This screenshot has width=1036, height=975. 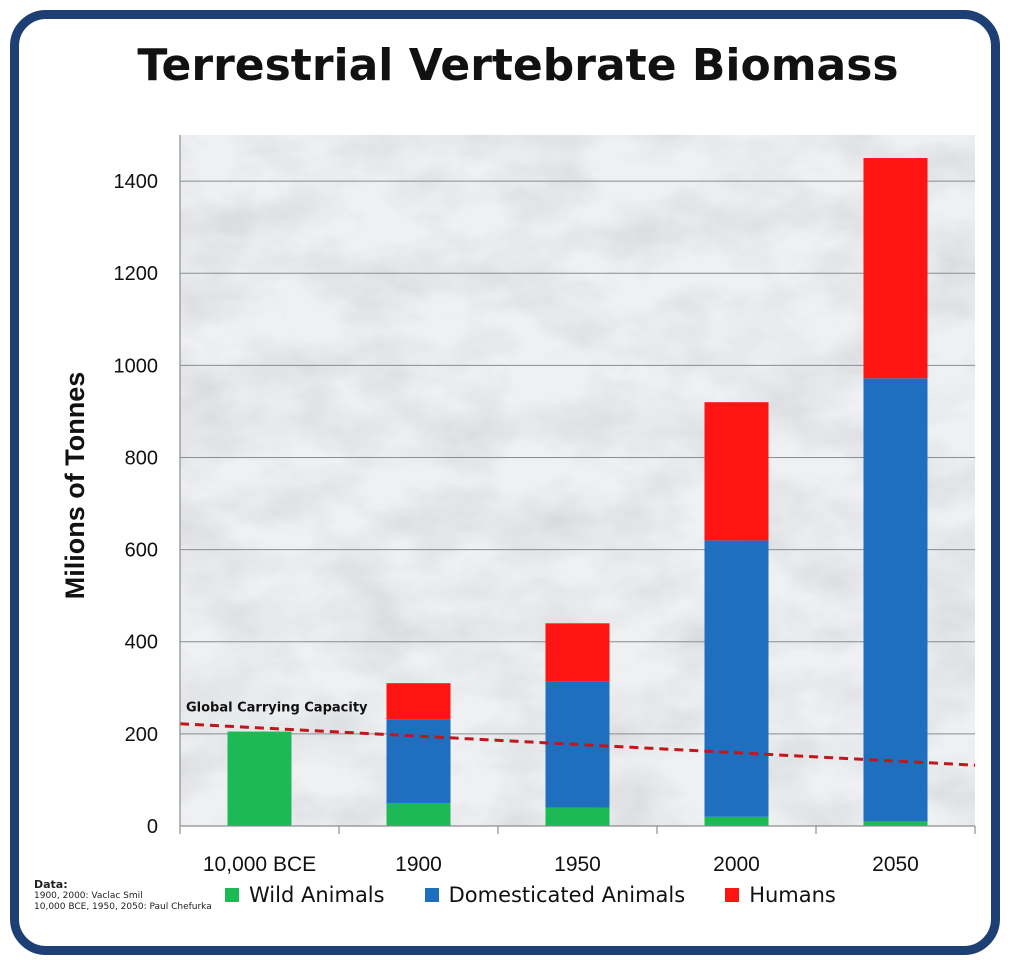 What do you see at coordinates (418, 864) in the screenshot?
I see `x-tick-label: 1900` at bounding box center [418, 864].